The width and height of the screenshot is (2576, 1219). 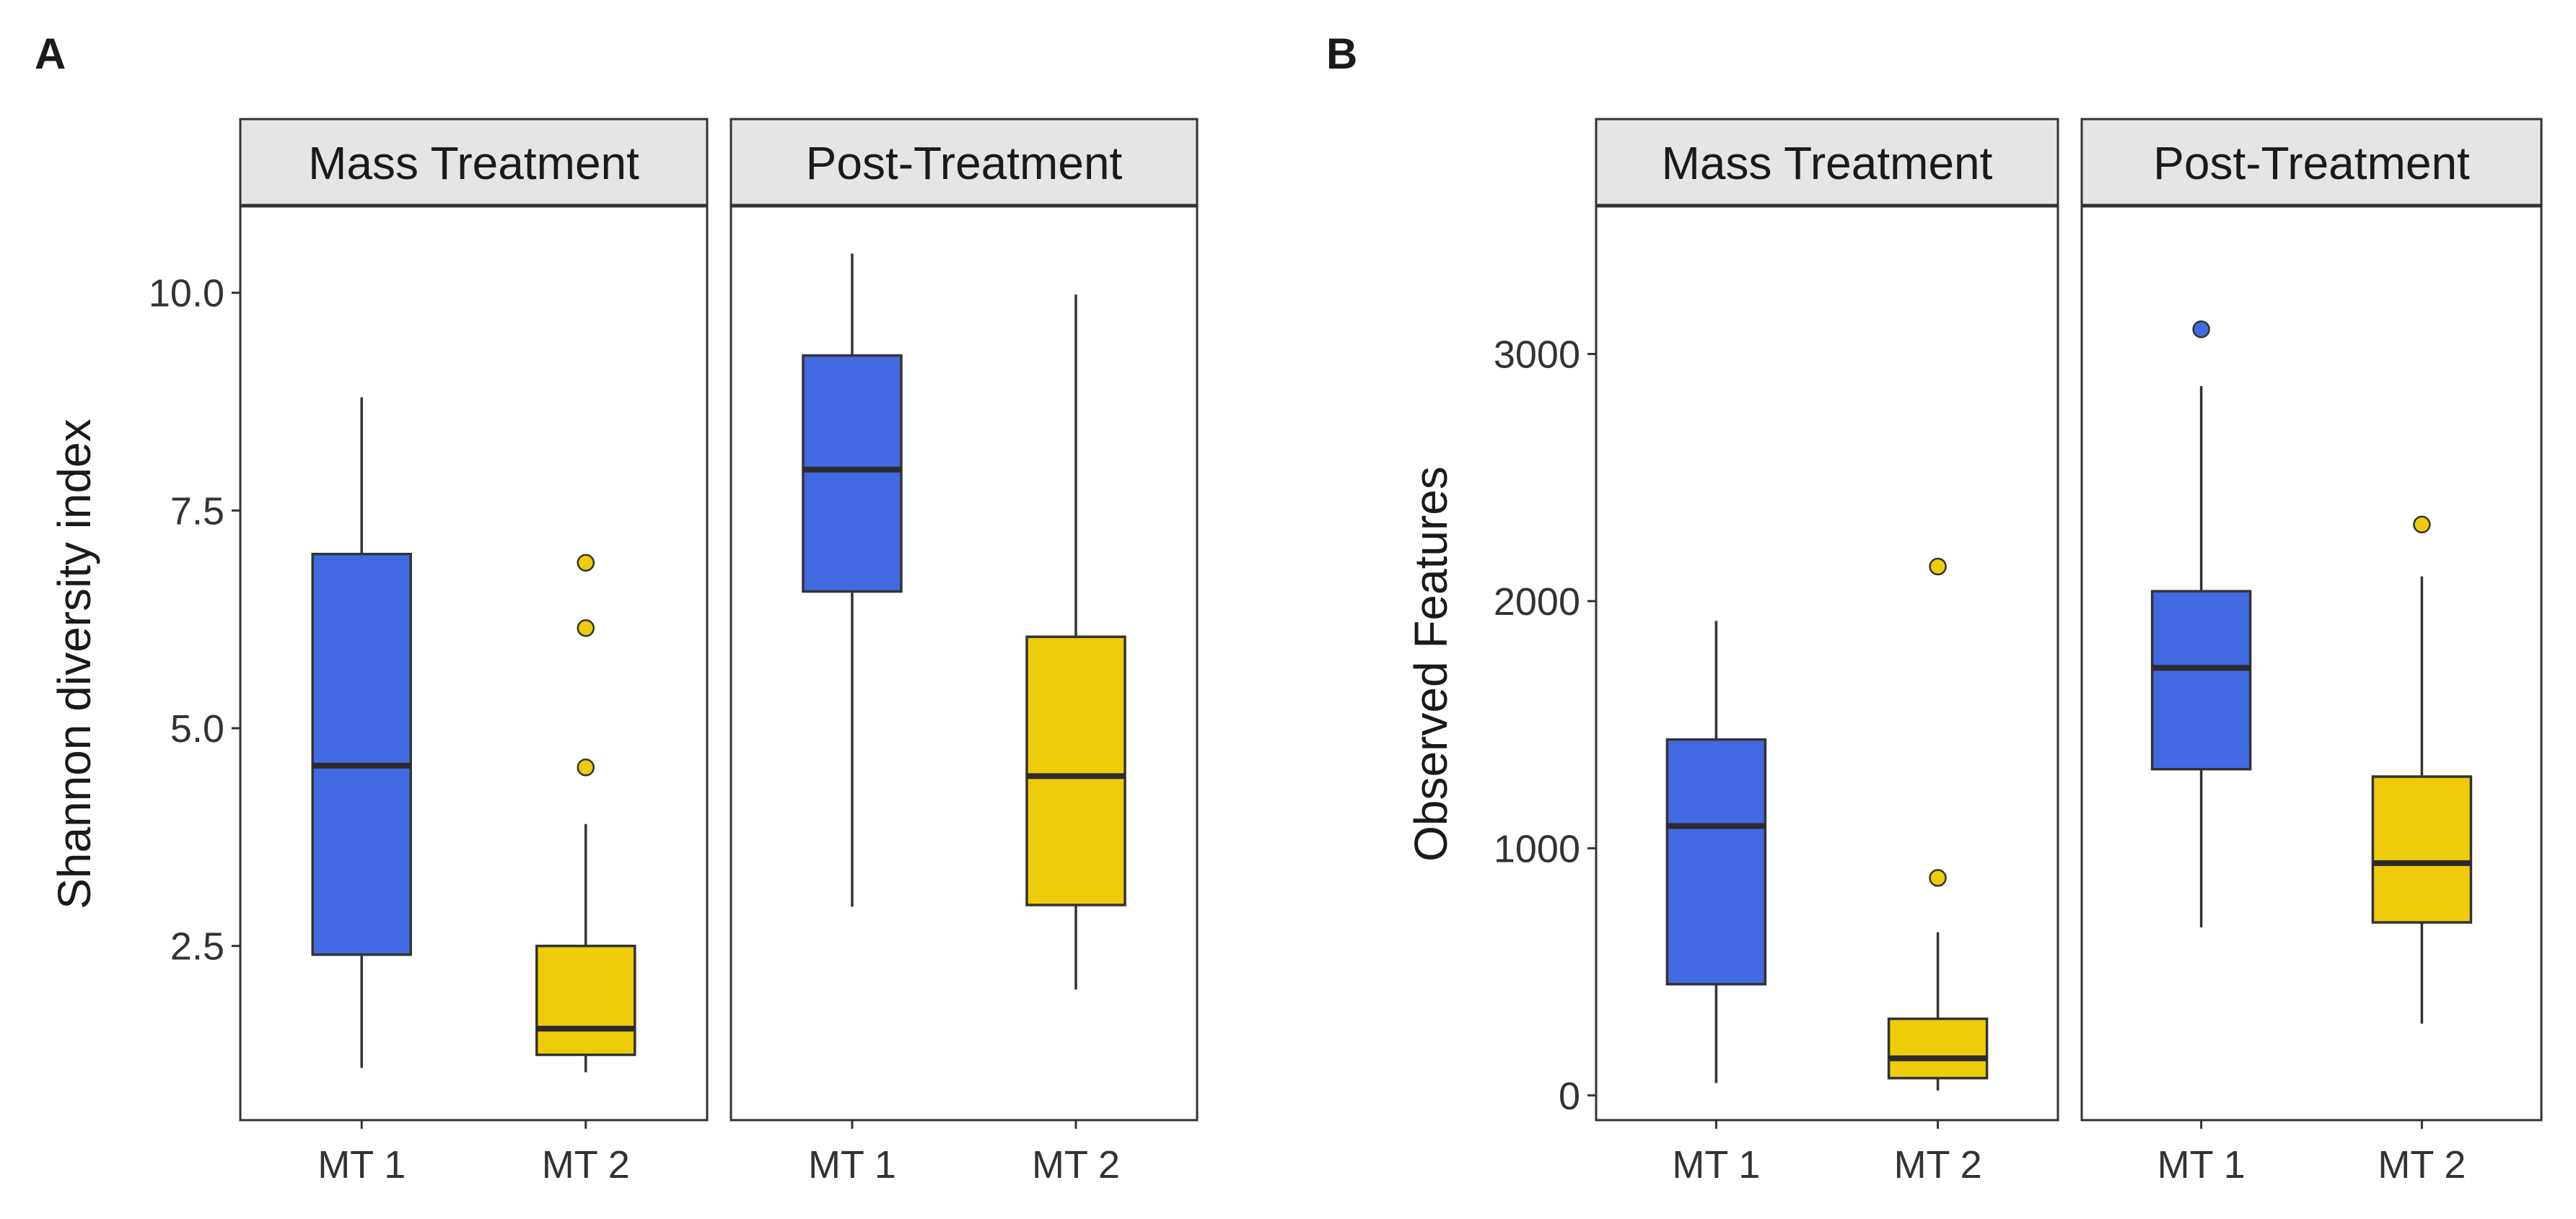 What do you see at coordinates (1537, 848) in the screenshot?
I see `y-tick-label: 1000` at bounding box center [1537, 848].